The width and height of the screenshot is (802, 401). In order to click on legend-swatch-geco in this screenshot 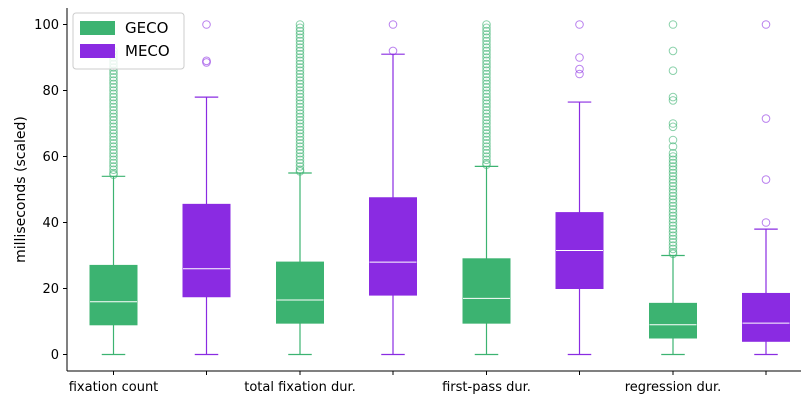, I will do `click(97, 28)`.